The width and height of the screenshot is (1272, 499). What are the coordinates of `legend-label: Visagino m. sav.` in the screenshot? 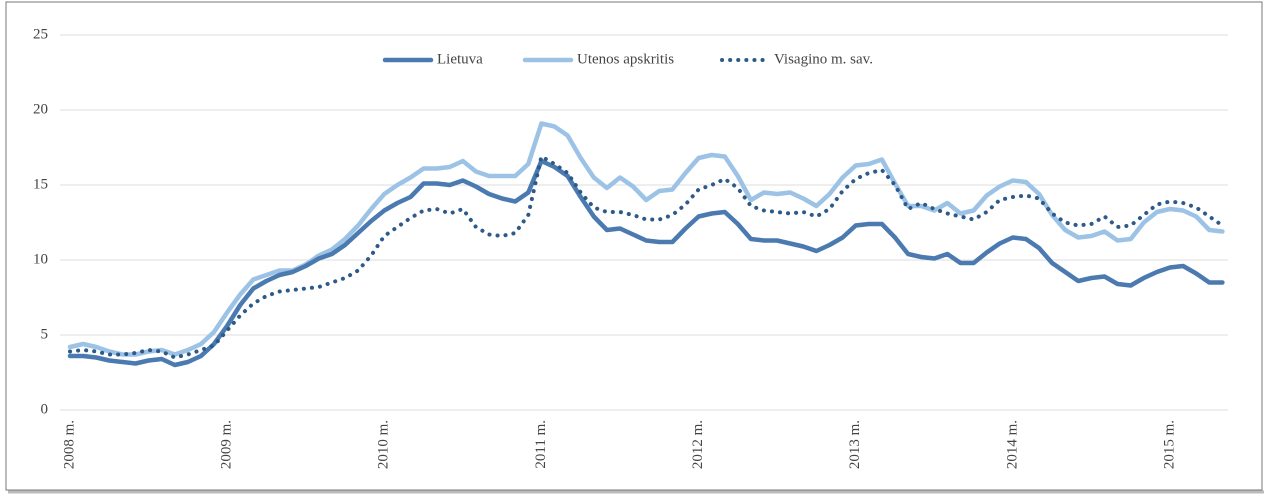 It's located at (823, 59).